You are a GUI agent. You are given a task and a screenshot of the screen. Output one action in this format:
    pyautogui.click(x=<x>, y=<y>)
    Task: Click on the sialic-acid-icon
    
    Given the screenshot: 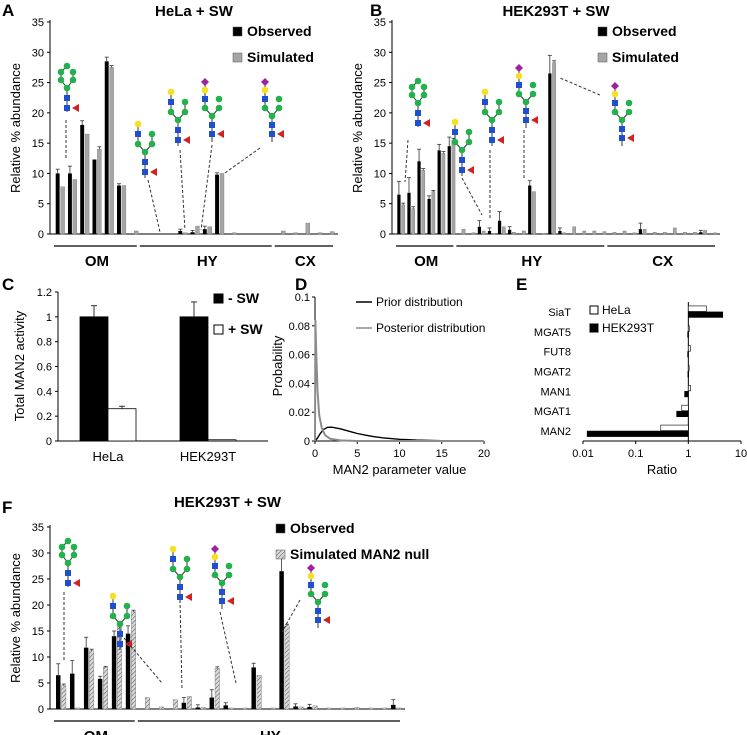 What is the action you would take?
    pyautogui.click(x=215, y=549)
    